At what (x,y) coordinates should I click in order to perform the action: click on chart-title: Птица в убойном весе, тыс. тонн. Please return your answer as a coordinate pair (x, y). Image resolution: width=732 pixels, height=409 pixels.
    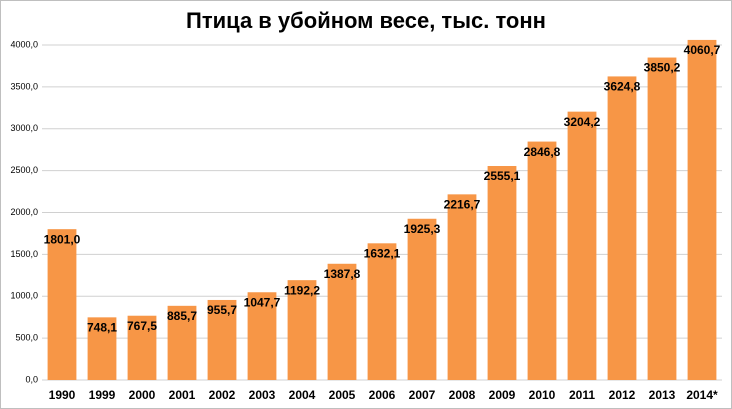
    Looking at the image, I should click on (366, 20).